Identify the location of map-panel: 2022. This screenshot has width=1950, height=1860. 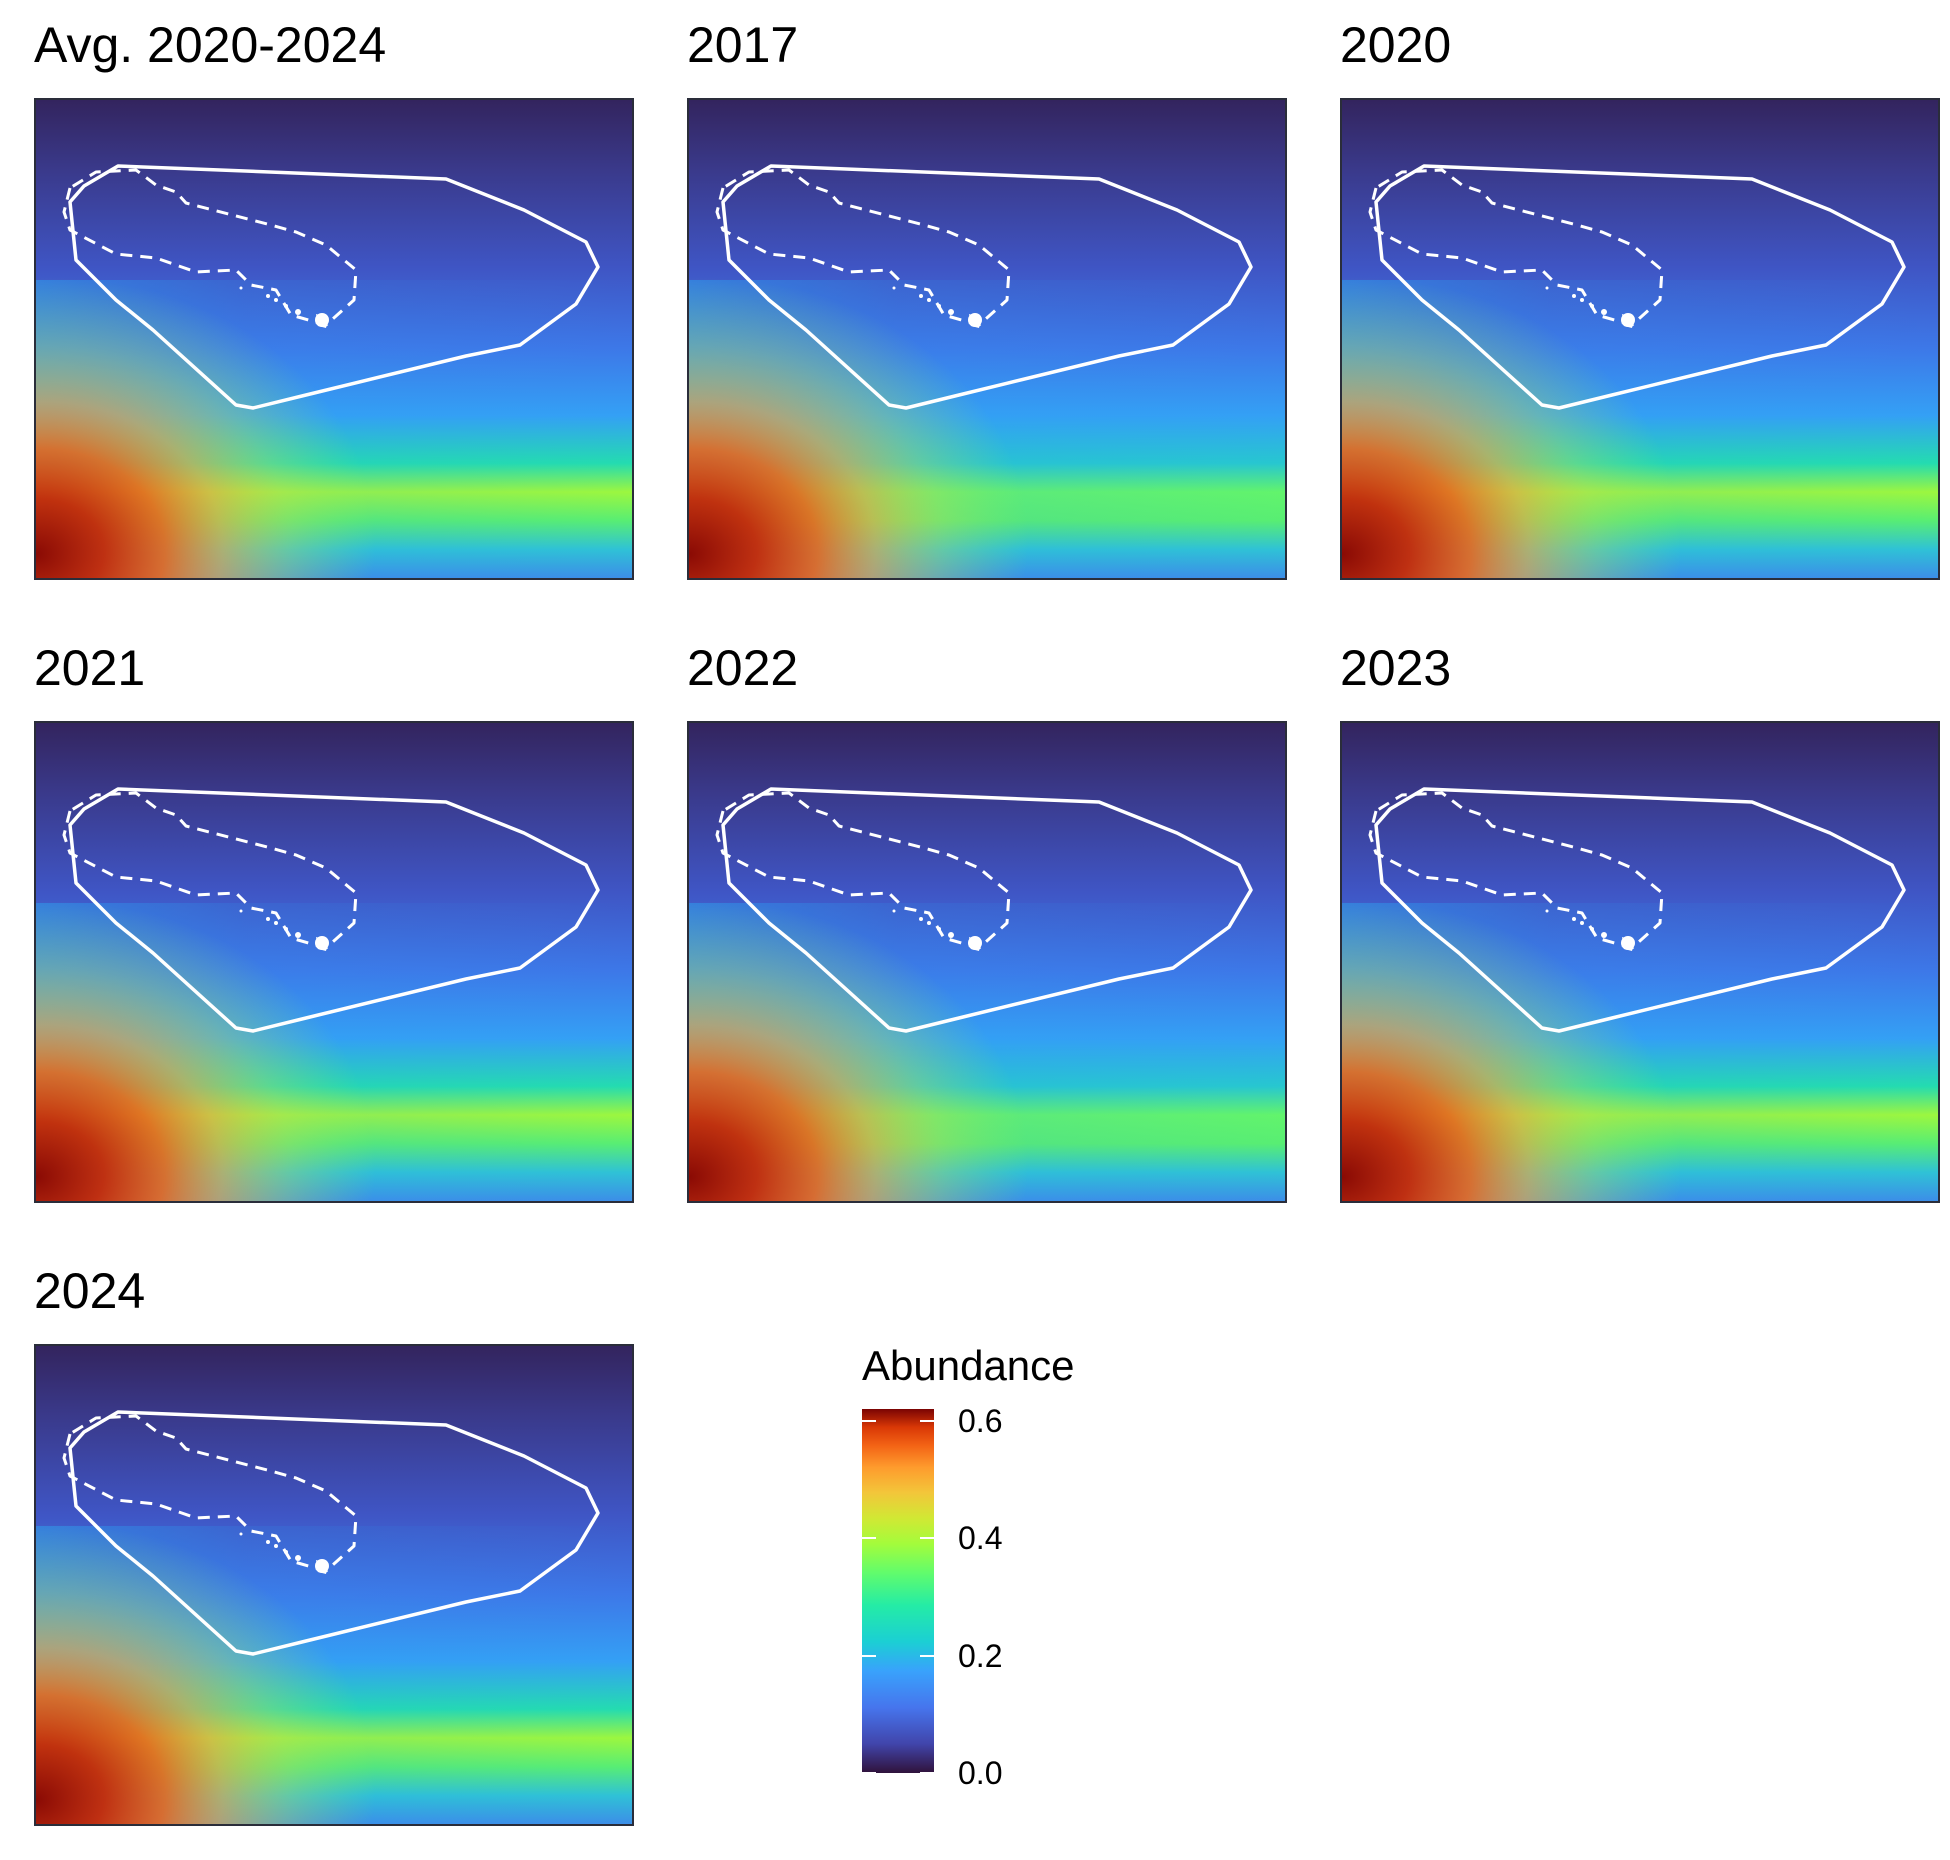
(987, 923).